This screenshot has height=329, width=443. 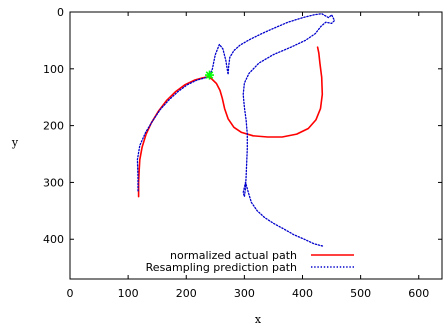 I want to click on y-tick-label: 100, so click(x=53, y=69).